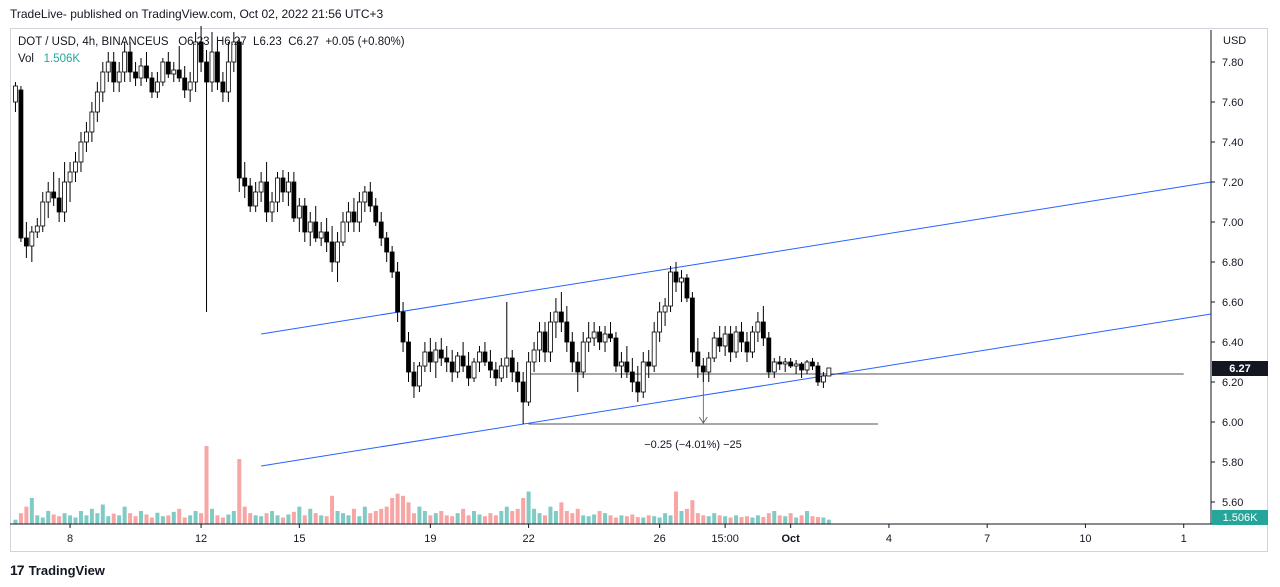 This screenshot has height=587, width=1280. Describe the element at coordinates (1239, 369) in the screenshot. I see `last-price-badge: 6.27` at that location.